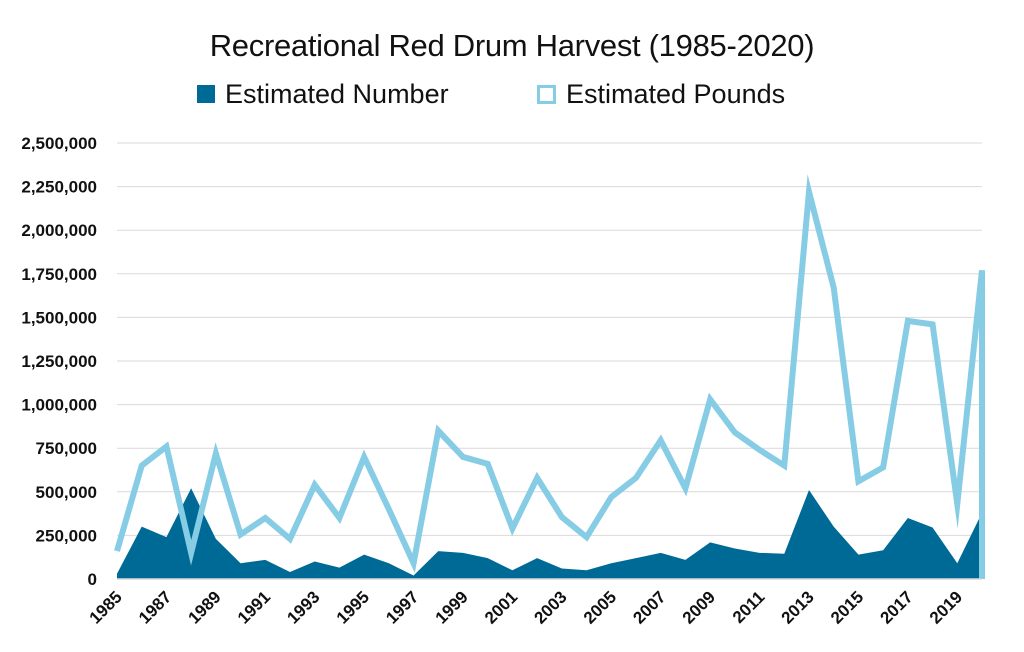 Image resolution: width=1024 pixels, height=652 pixels. Describe the element at coordinates (155, 607) in the screenshot. I see `x-tick-label: 1987` at that location.